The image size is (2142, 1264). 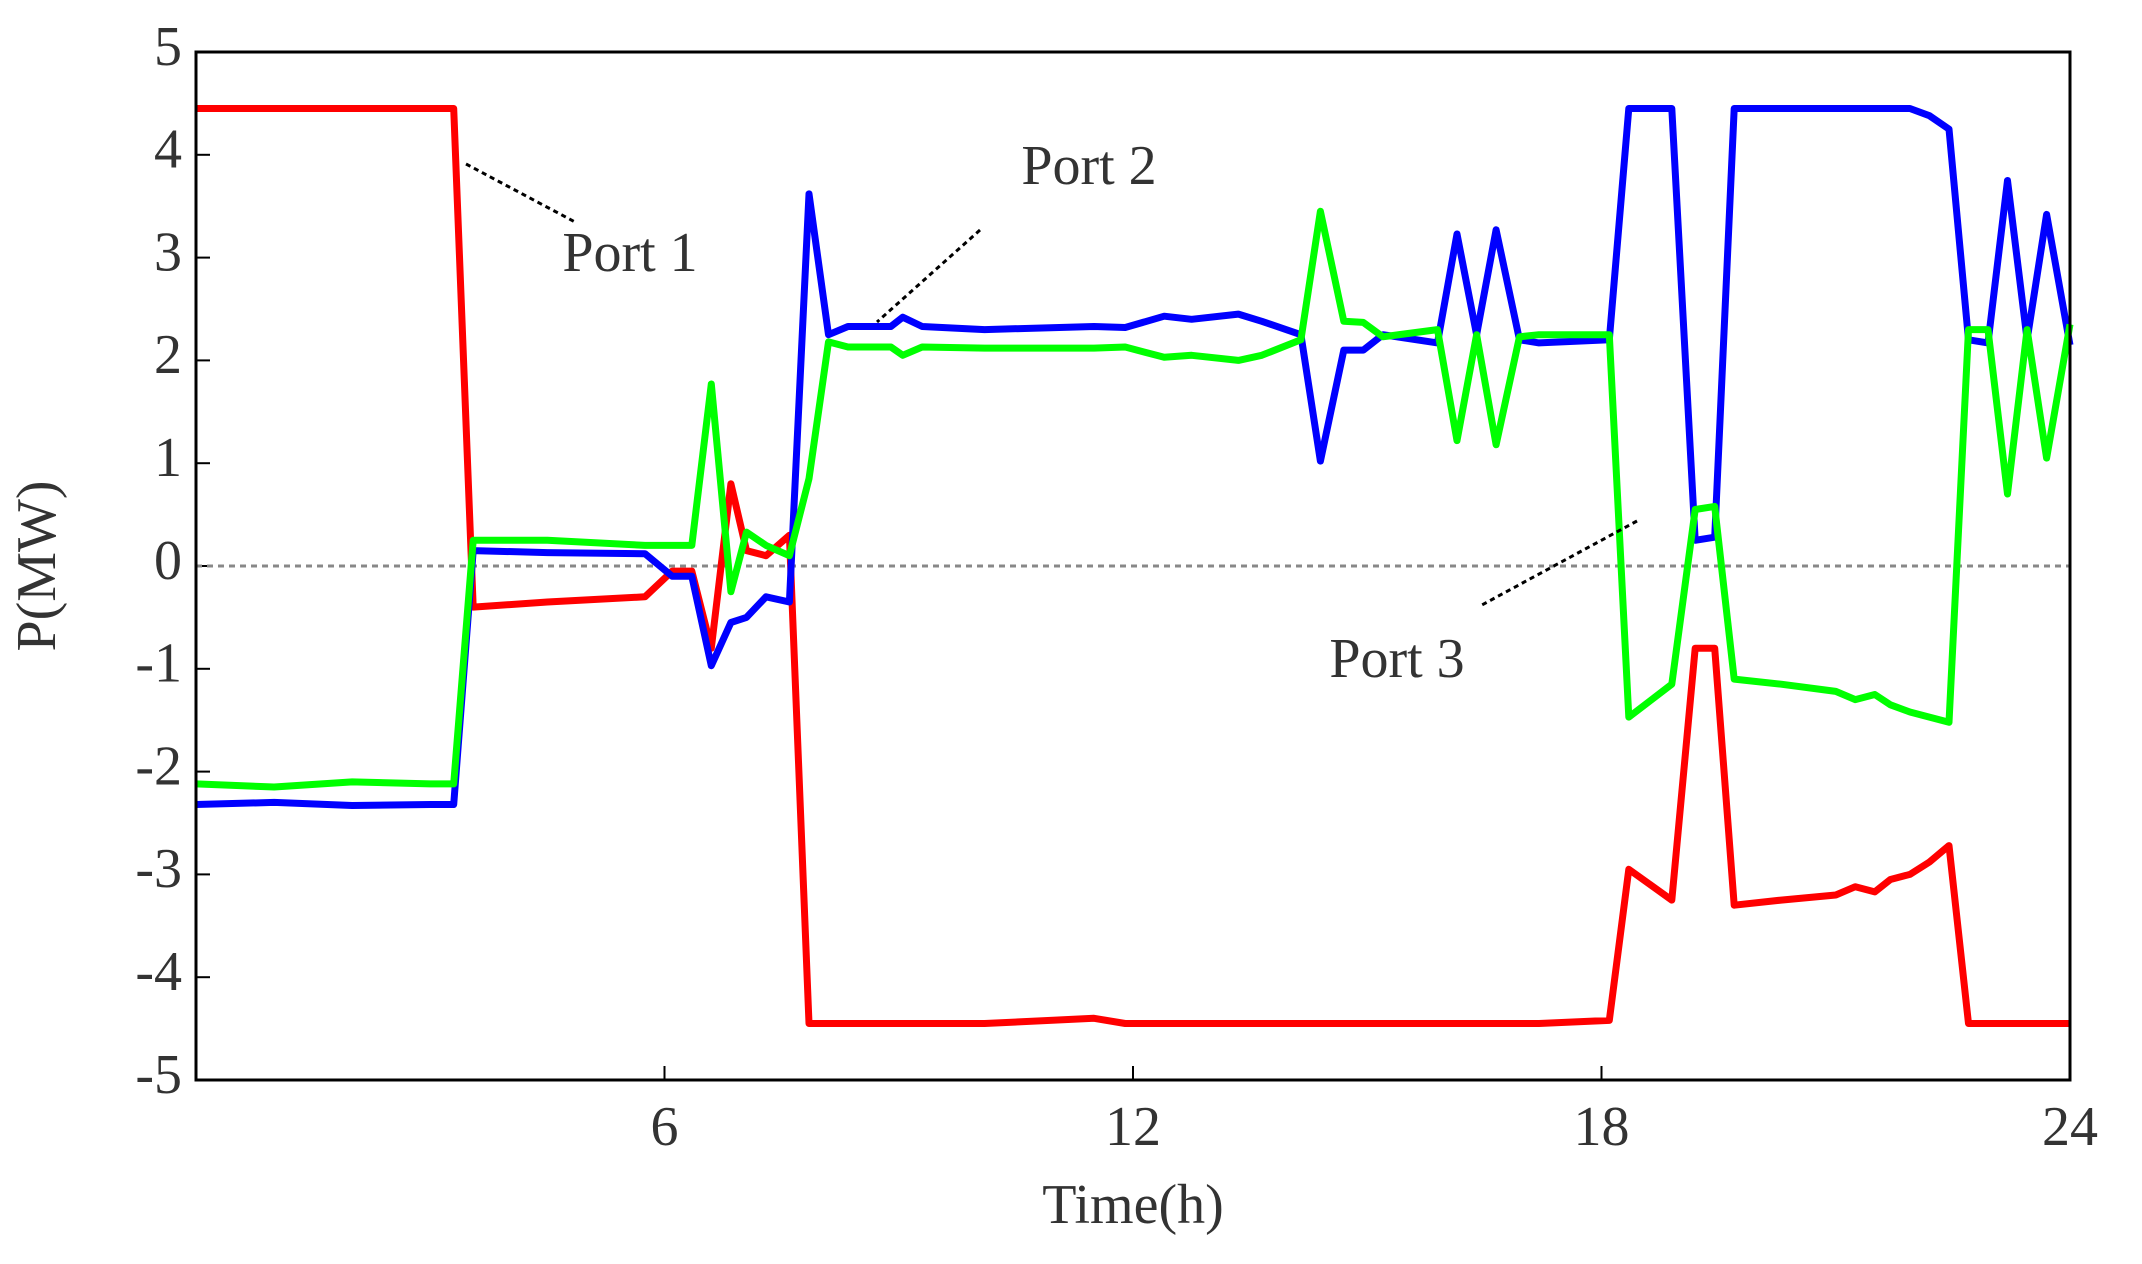 I want to click on y-tick-label: 5, so click(x=168, y=47).